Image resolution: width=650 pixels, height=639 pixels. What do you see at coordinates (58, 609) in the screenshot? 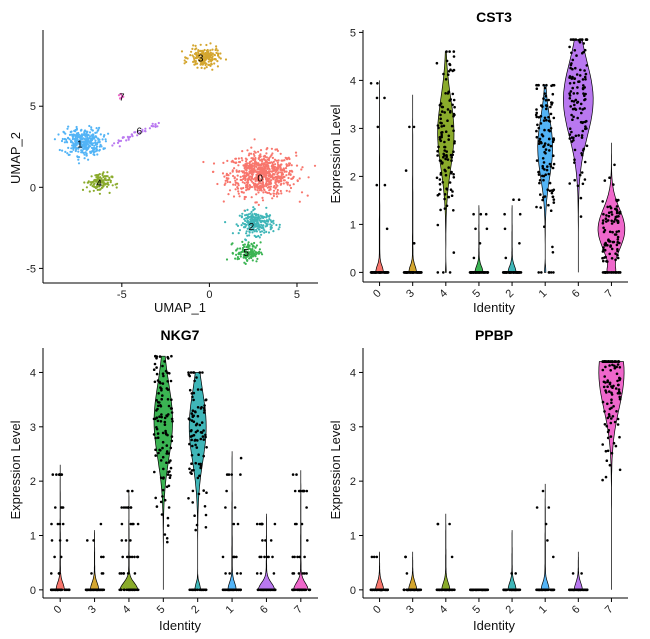
I see `violin-x-tick-label: 0` at bounding box center [58, 609].